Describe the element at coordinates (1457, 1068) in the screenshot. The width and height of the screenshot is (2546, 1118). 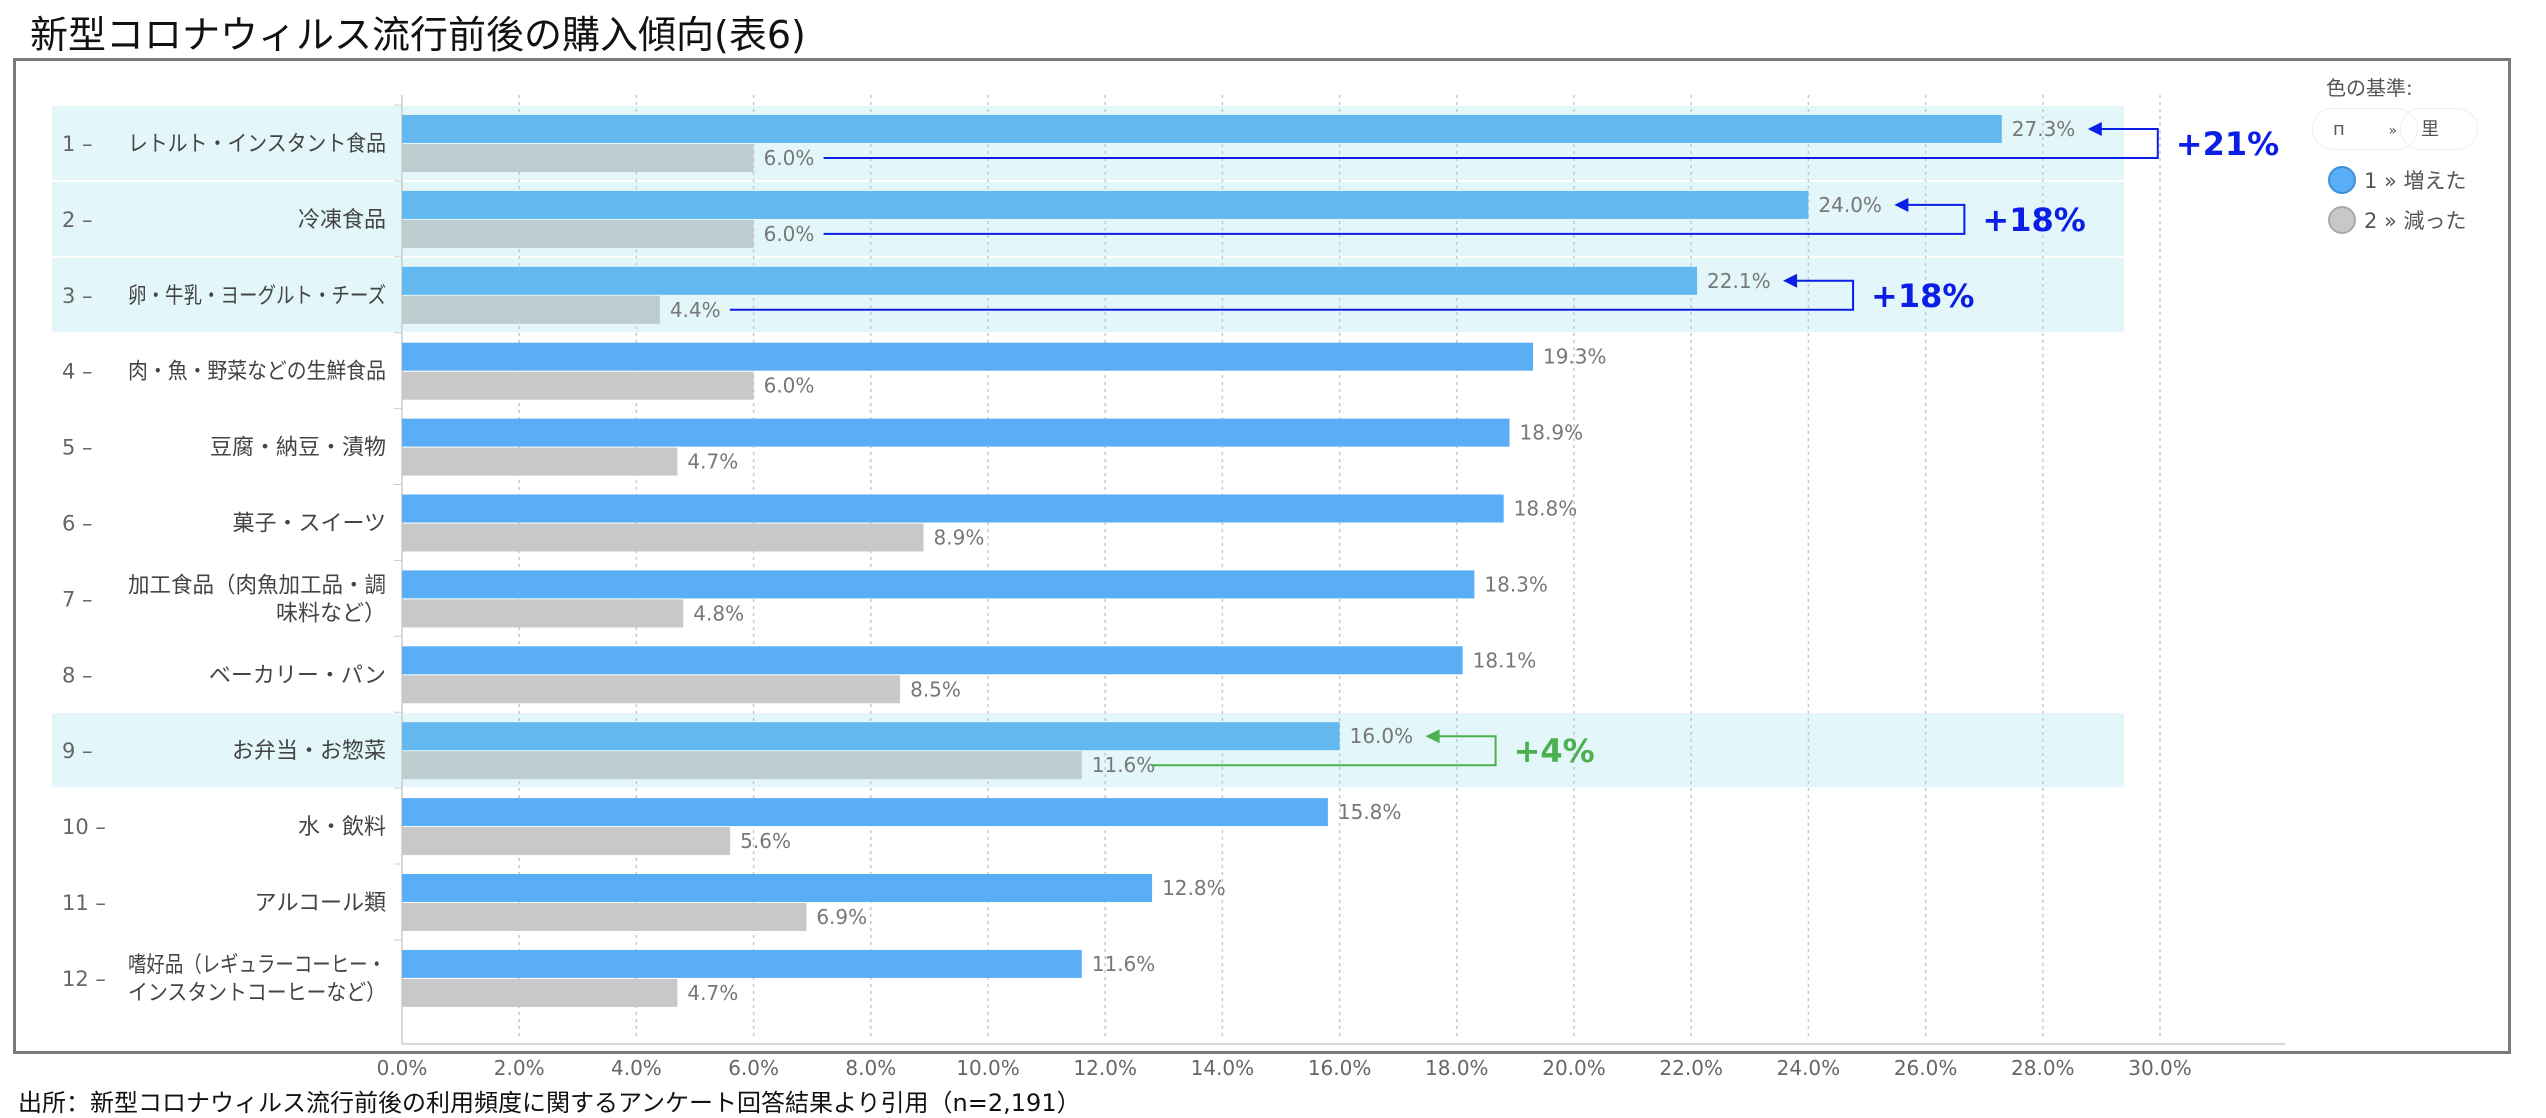
I see `x-tick-label: 18.0%` at that location.